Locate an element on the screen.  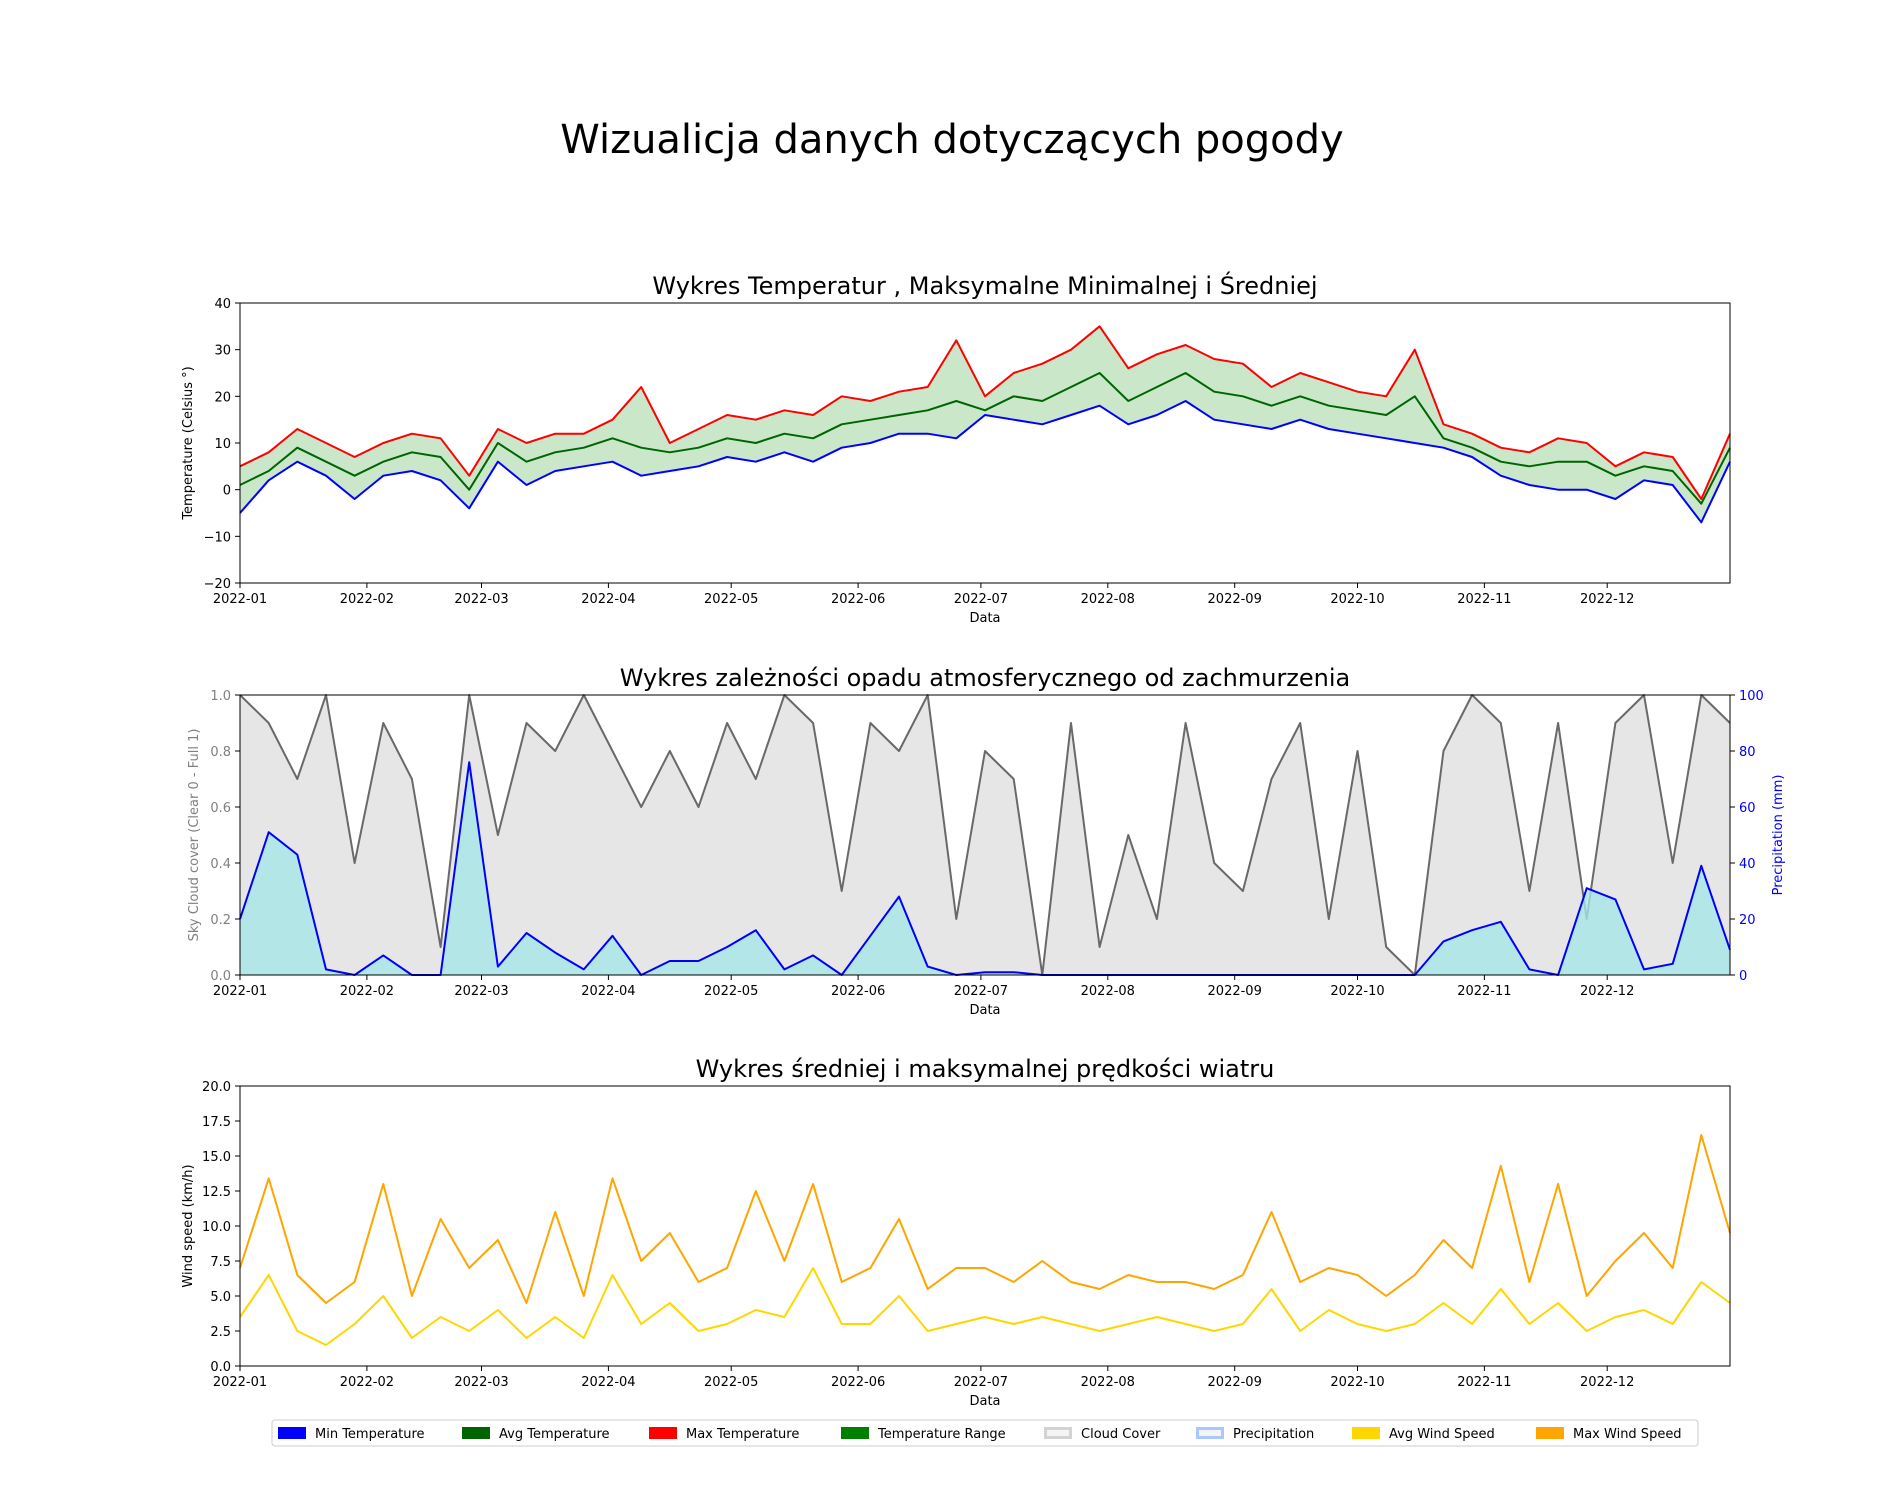
y-tick-label: 17.5 is located at coordinates (216, 1122).